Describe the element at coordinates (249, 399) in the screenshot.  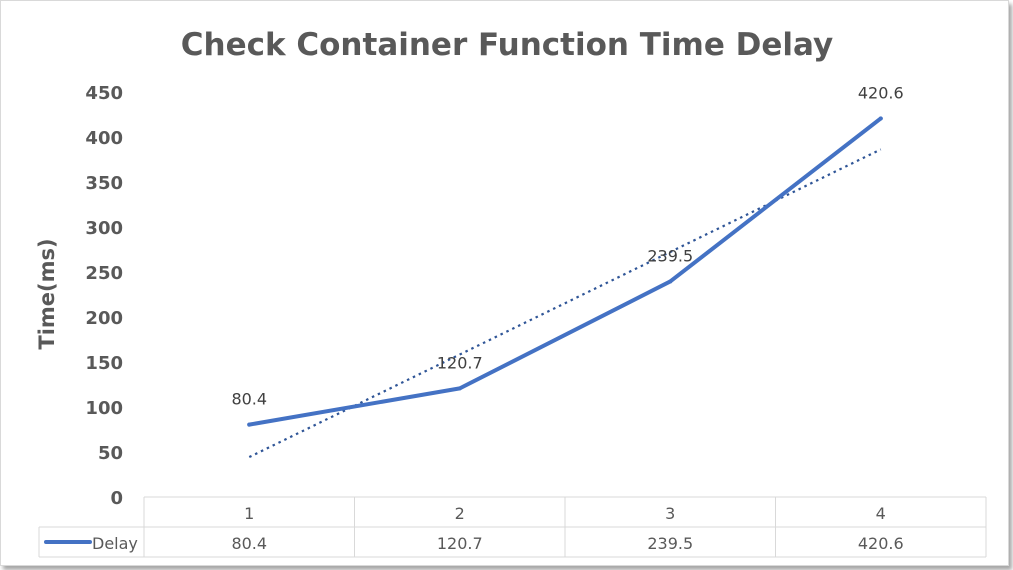
I see `data-label: 80.4` at that location.